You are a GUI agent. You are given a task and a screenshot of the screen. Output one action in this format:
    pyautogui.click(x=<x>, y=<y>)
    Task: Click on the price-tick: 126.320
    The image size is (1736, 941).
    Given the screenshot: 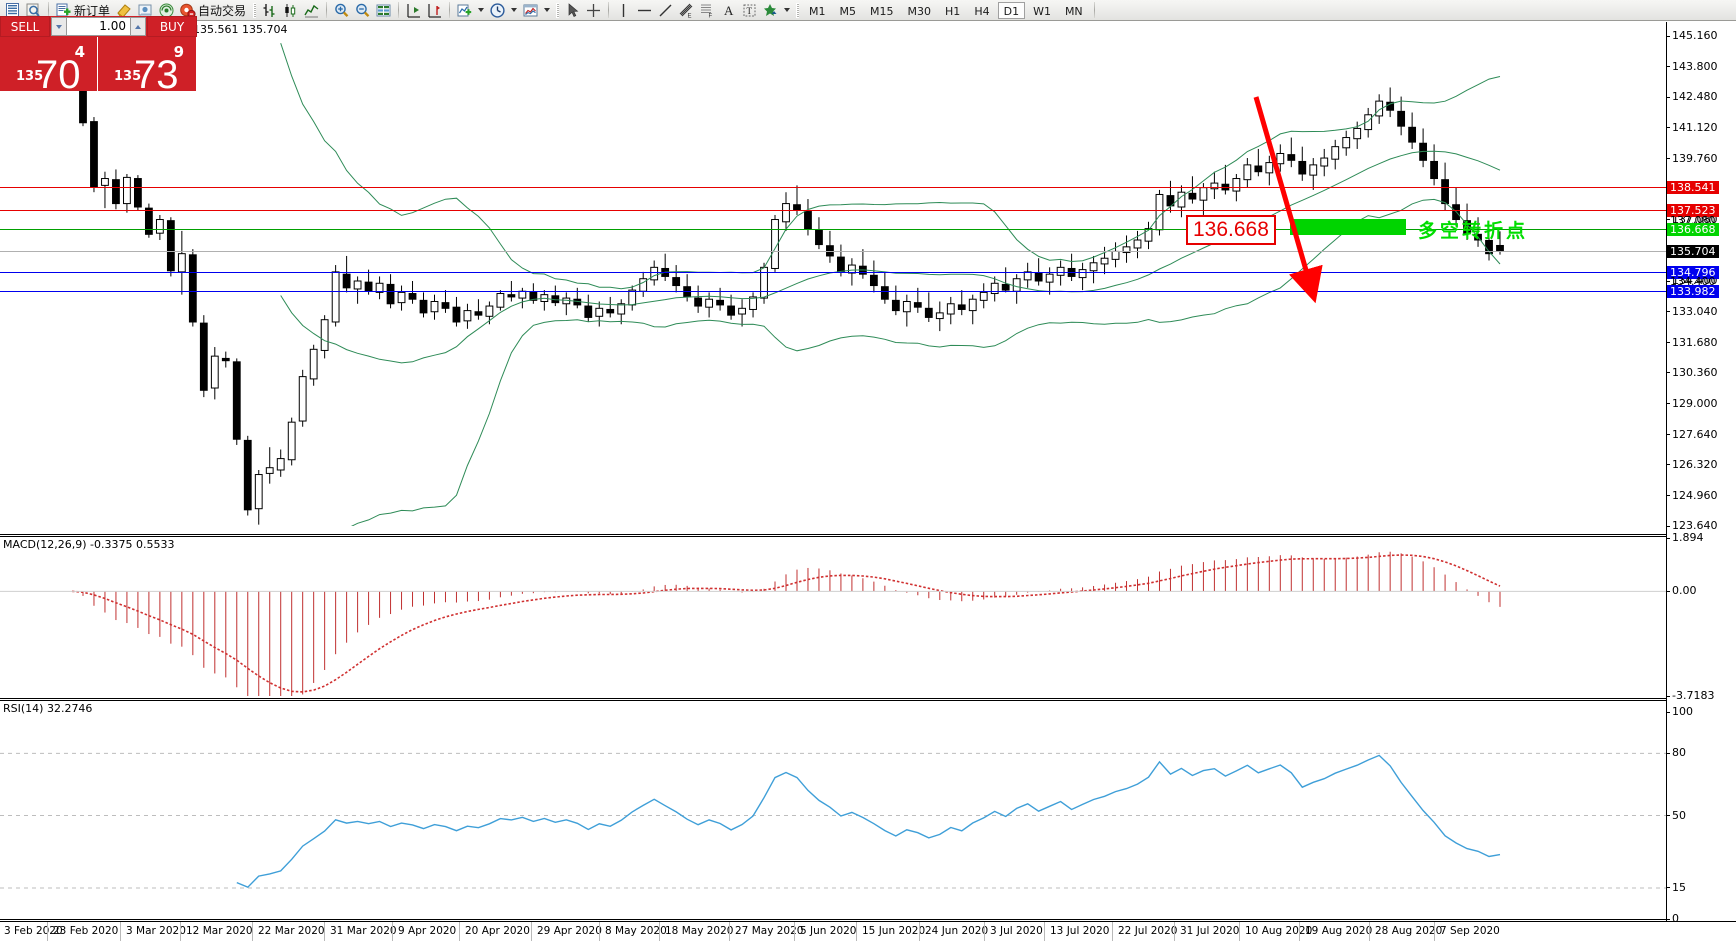 What is the action you would take?
    pyautogui.click(x=1692, y=464)
    